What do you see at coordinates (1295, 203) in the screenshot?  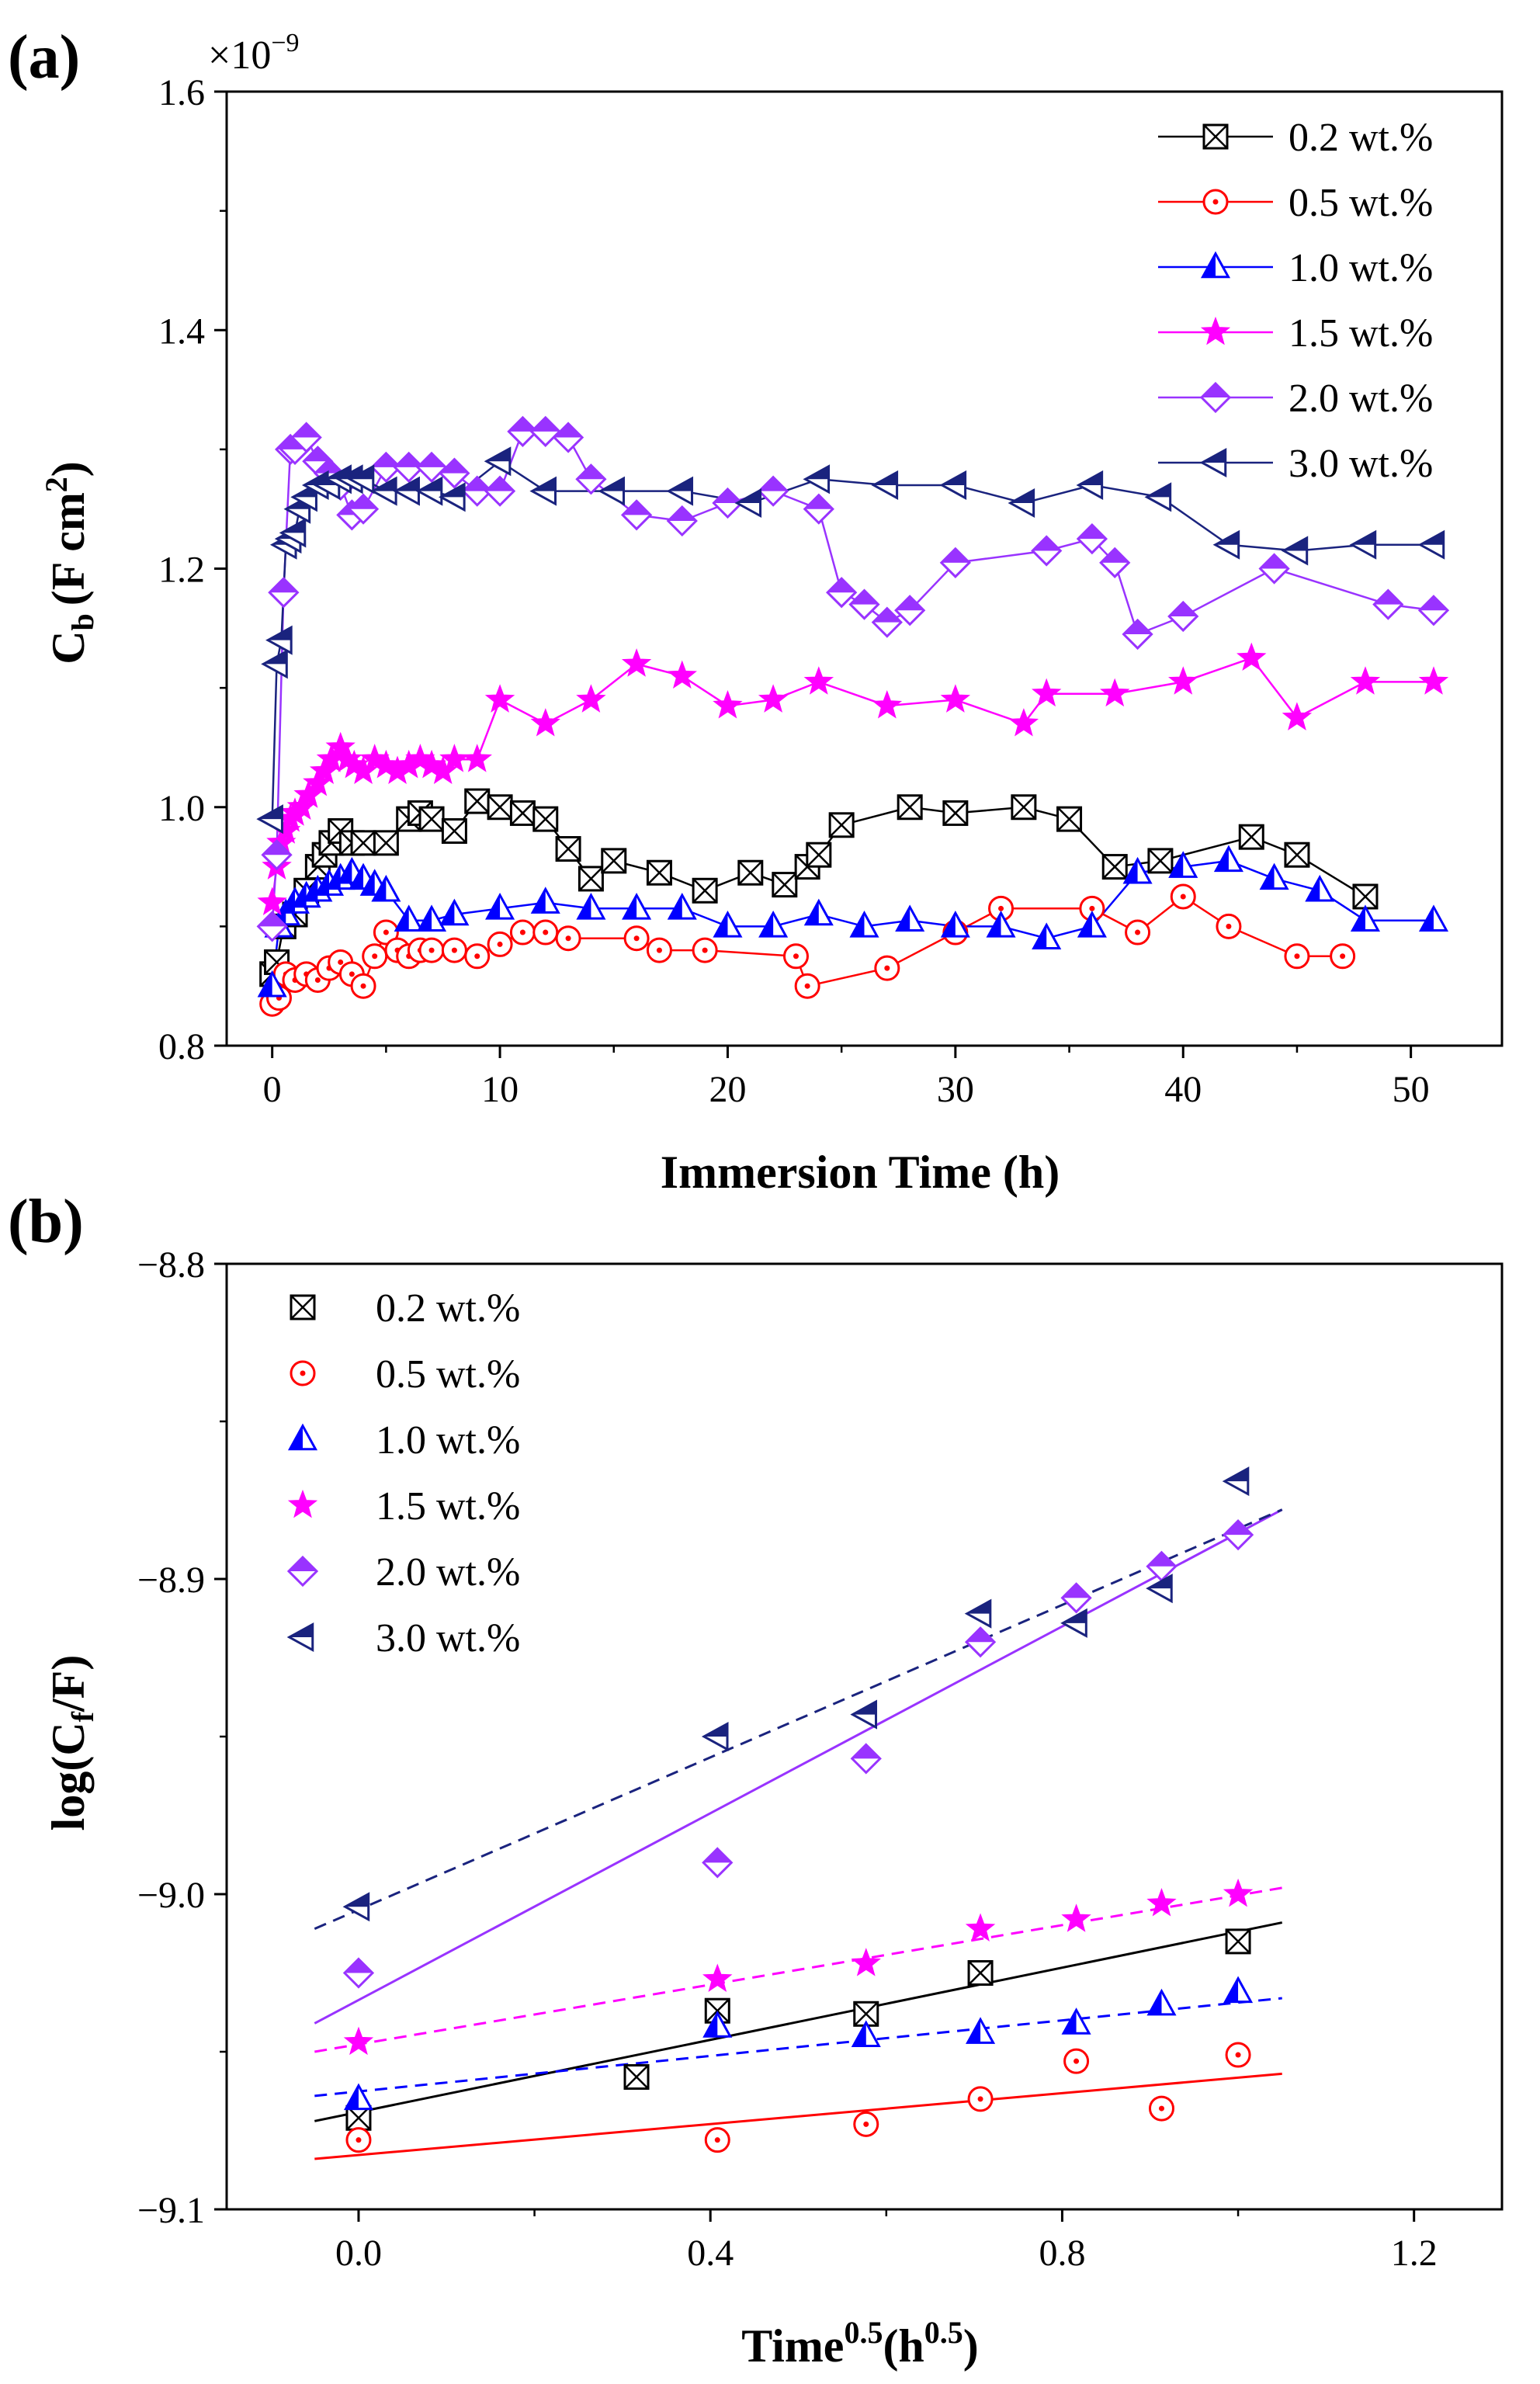 I see `legend-item: 0.5 wt.%` at bounding box center [1295, 203].